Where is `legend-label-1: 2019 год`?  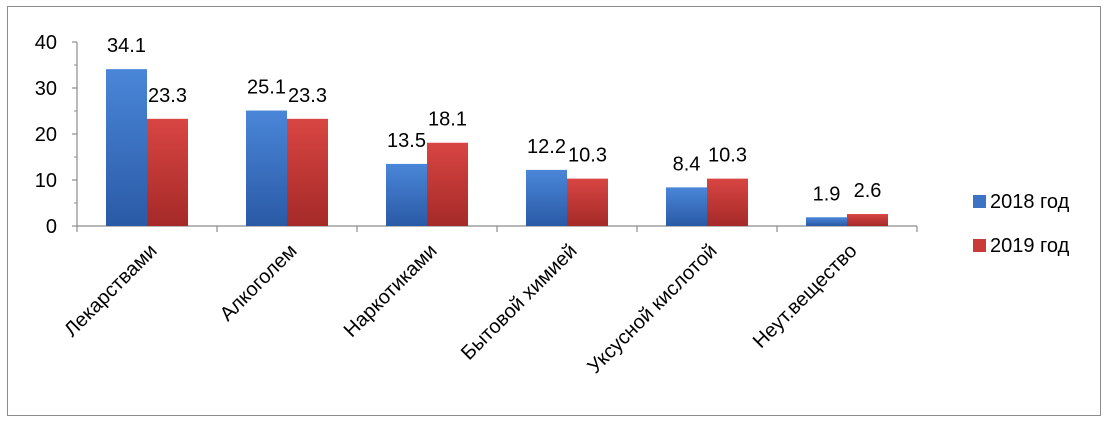 legend-label-1: 2019 год is located at coordinates (1030, 246).